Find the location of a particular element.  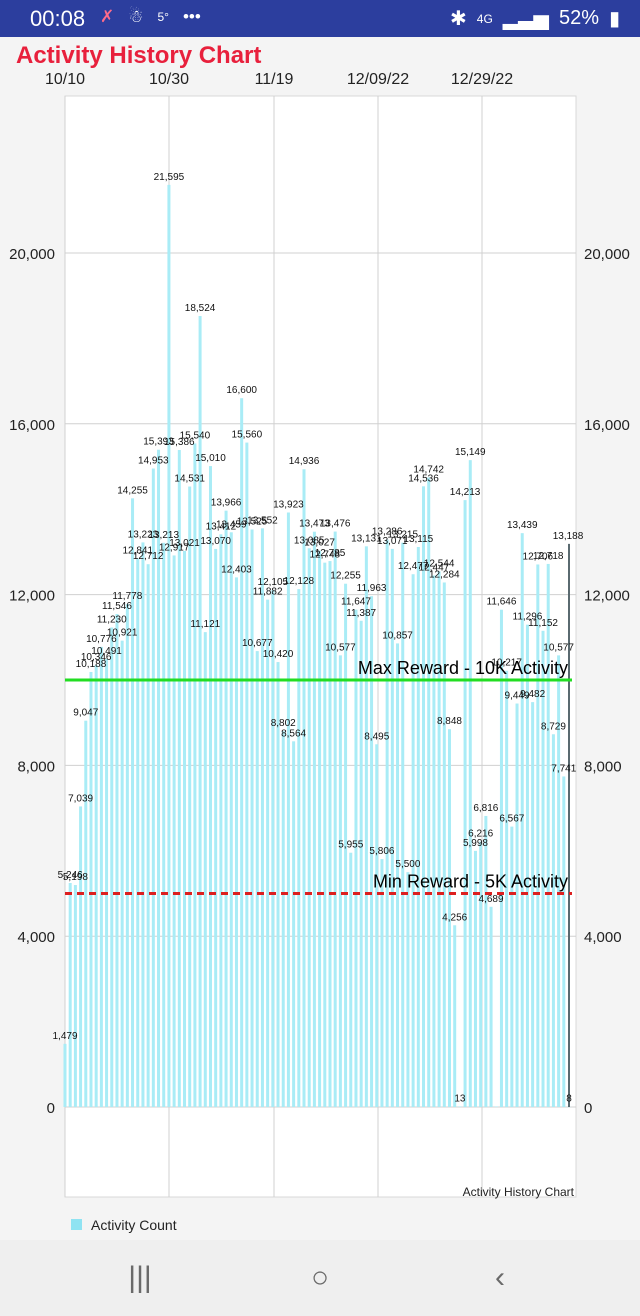

data-label: 4,256 is located at coordinates (454, 917).